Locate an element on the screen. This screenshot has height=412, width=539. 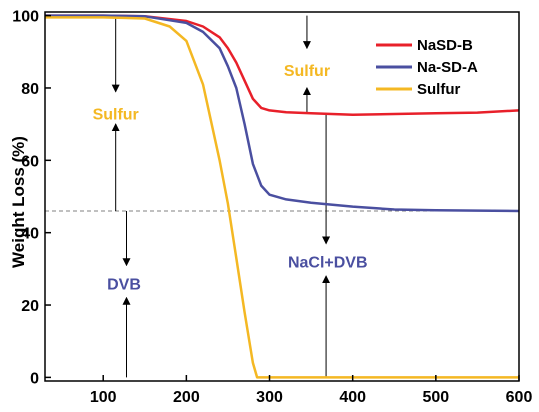
annotation-label-1: Sulfur is located at coordinates (116, 114).